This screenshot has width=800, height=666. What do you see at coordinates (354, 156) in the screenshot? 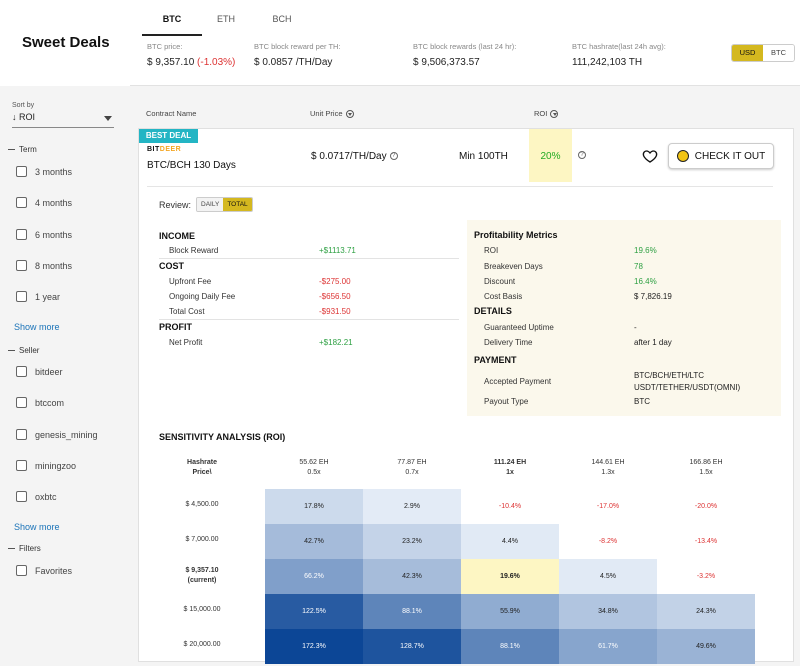
I see `unit-price: $ 0.0717/TH/Day?` at bounding box center [354, 156].